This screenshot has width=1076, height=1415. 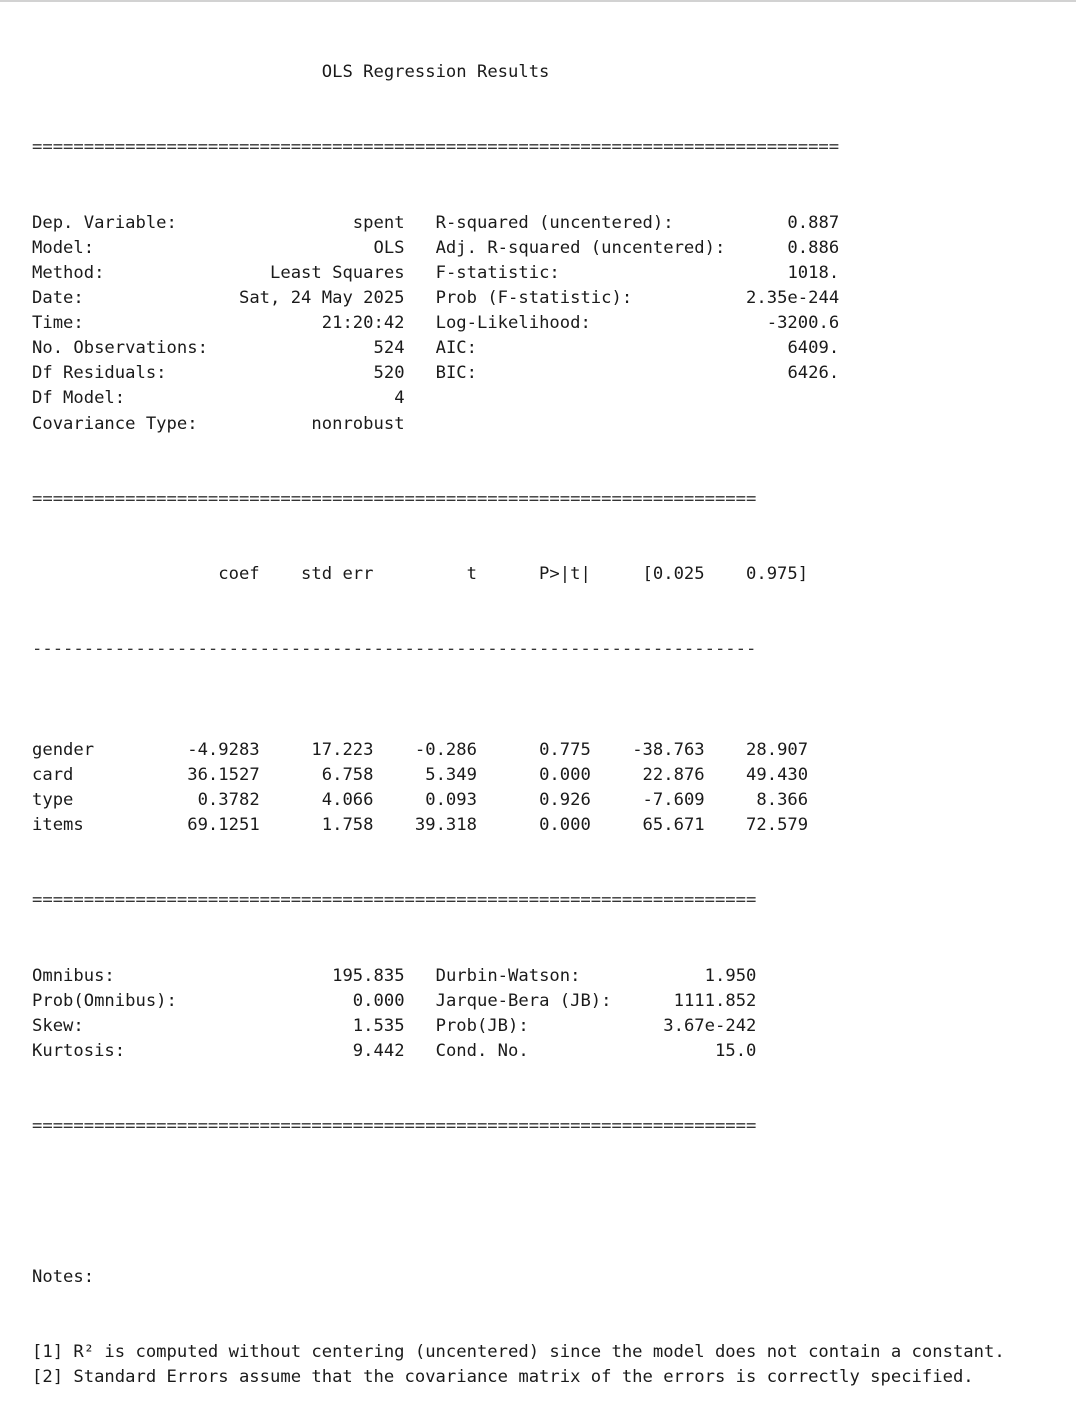 What do you see at coordinates (803, 323) in the screenshot?
I see `right-value: -3200.6` at bounding box center [803, 323].